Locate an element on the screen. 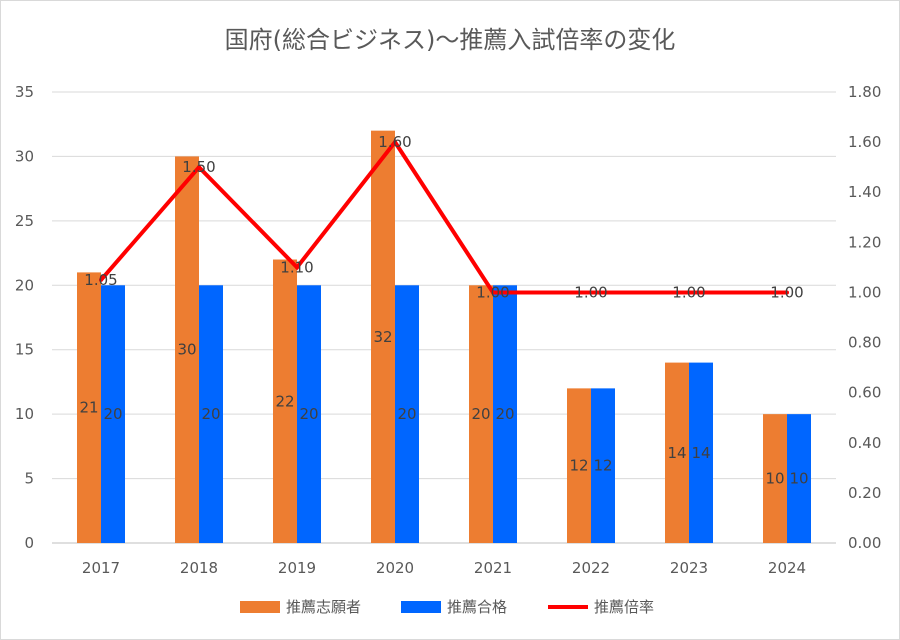  legend-label: 推薦倍率 is located at coordinates (624, 607).